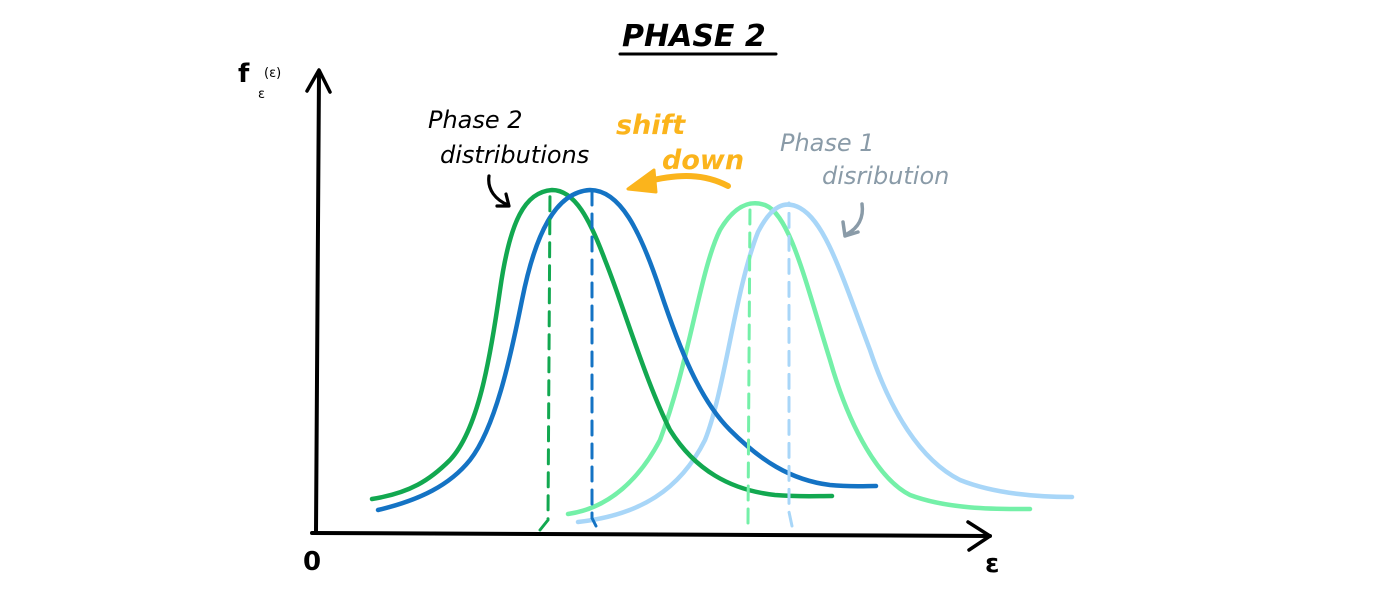  I want to click on phase1-label-line1: Phase 1, so click(827, 143).